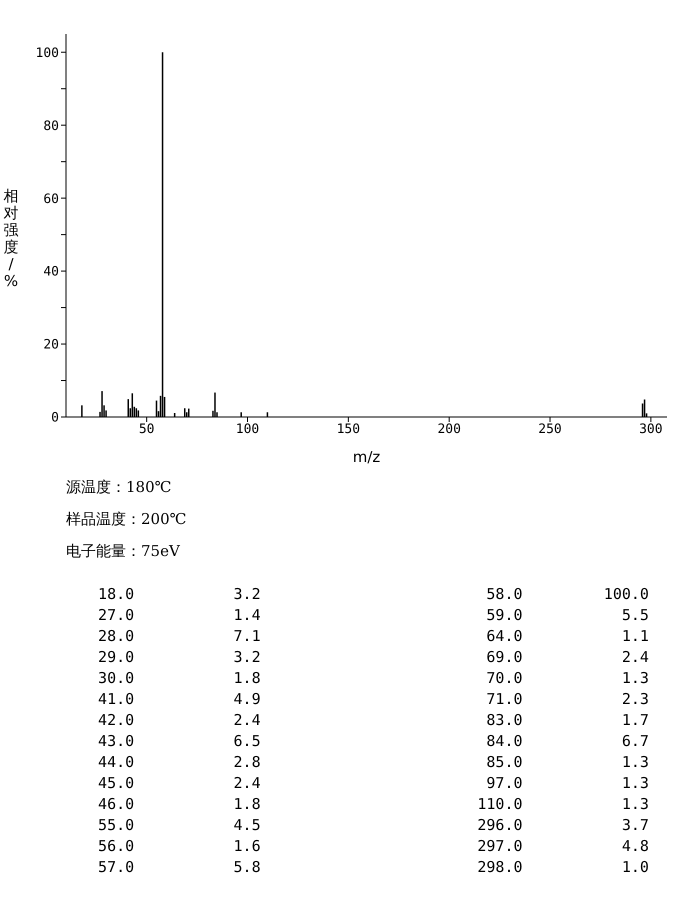  Describe the element at coordinates (373, 867) in the screenshot. I see `text: 57.0 5.8 298.0 1.0` at that location.